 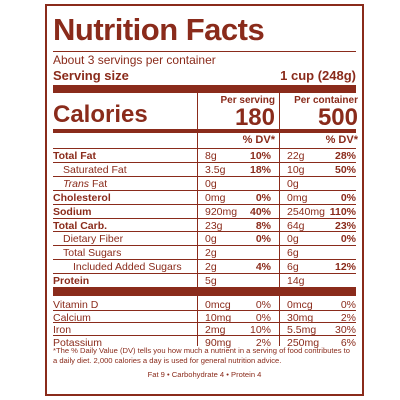 I want to click on serving-size-label: Serving size, so click(x=91, y=75).